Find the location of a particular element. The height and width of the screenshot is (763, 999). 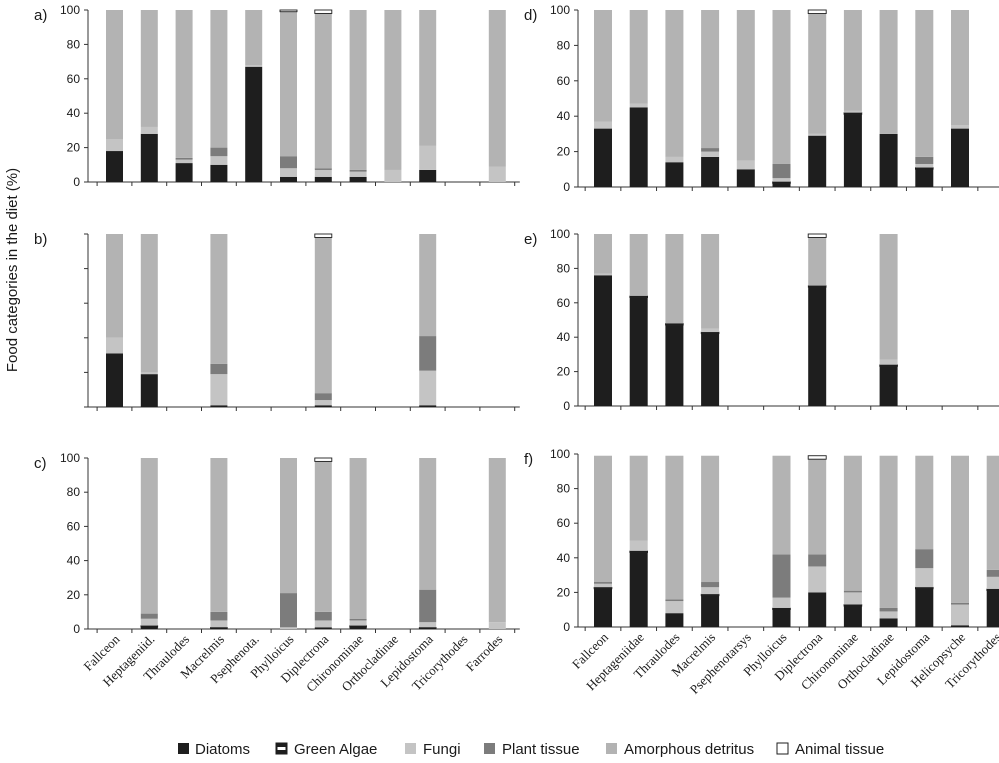

legend-item-amorphous-detritus: Amorphous detritus is located at coordinates (680, 749).